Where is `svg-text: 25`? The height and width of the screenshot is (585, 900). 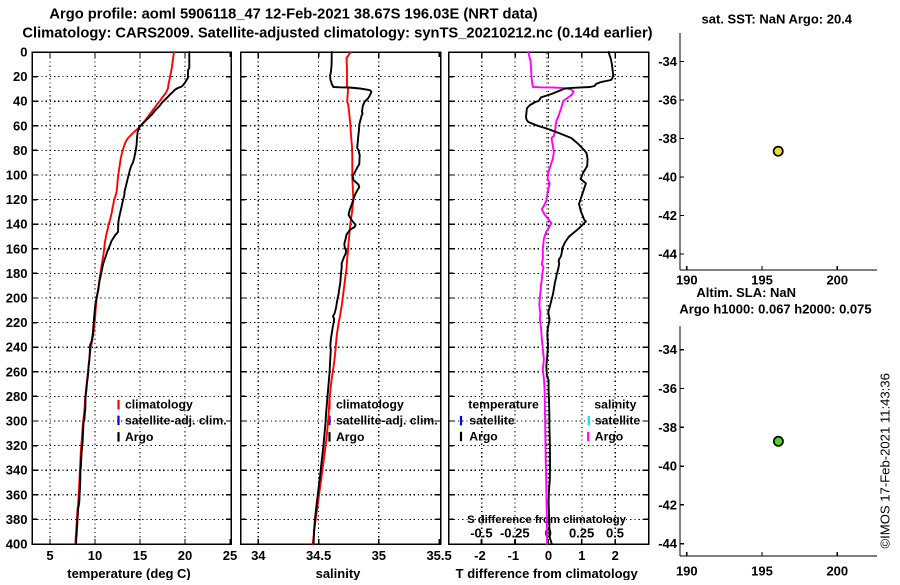
svg-text: 25 is located at coordinates (230, 555).